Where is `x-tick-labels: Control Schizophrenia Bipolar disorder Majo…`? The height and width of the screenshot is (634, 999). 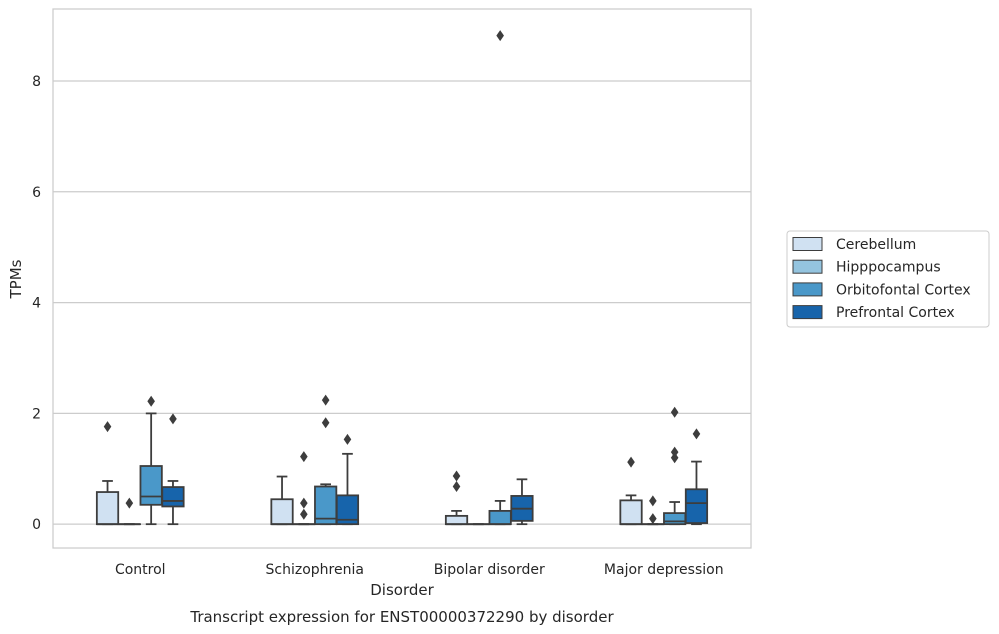
x-tick-labels: Control Schizophrenia Bipolar disorder Majo… is located at coordinates (419, 570).